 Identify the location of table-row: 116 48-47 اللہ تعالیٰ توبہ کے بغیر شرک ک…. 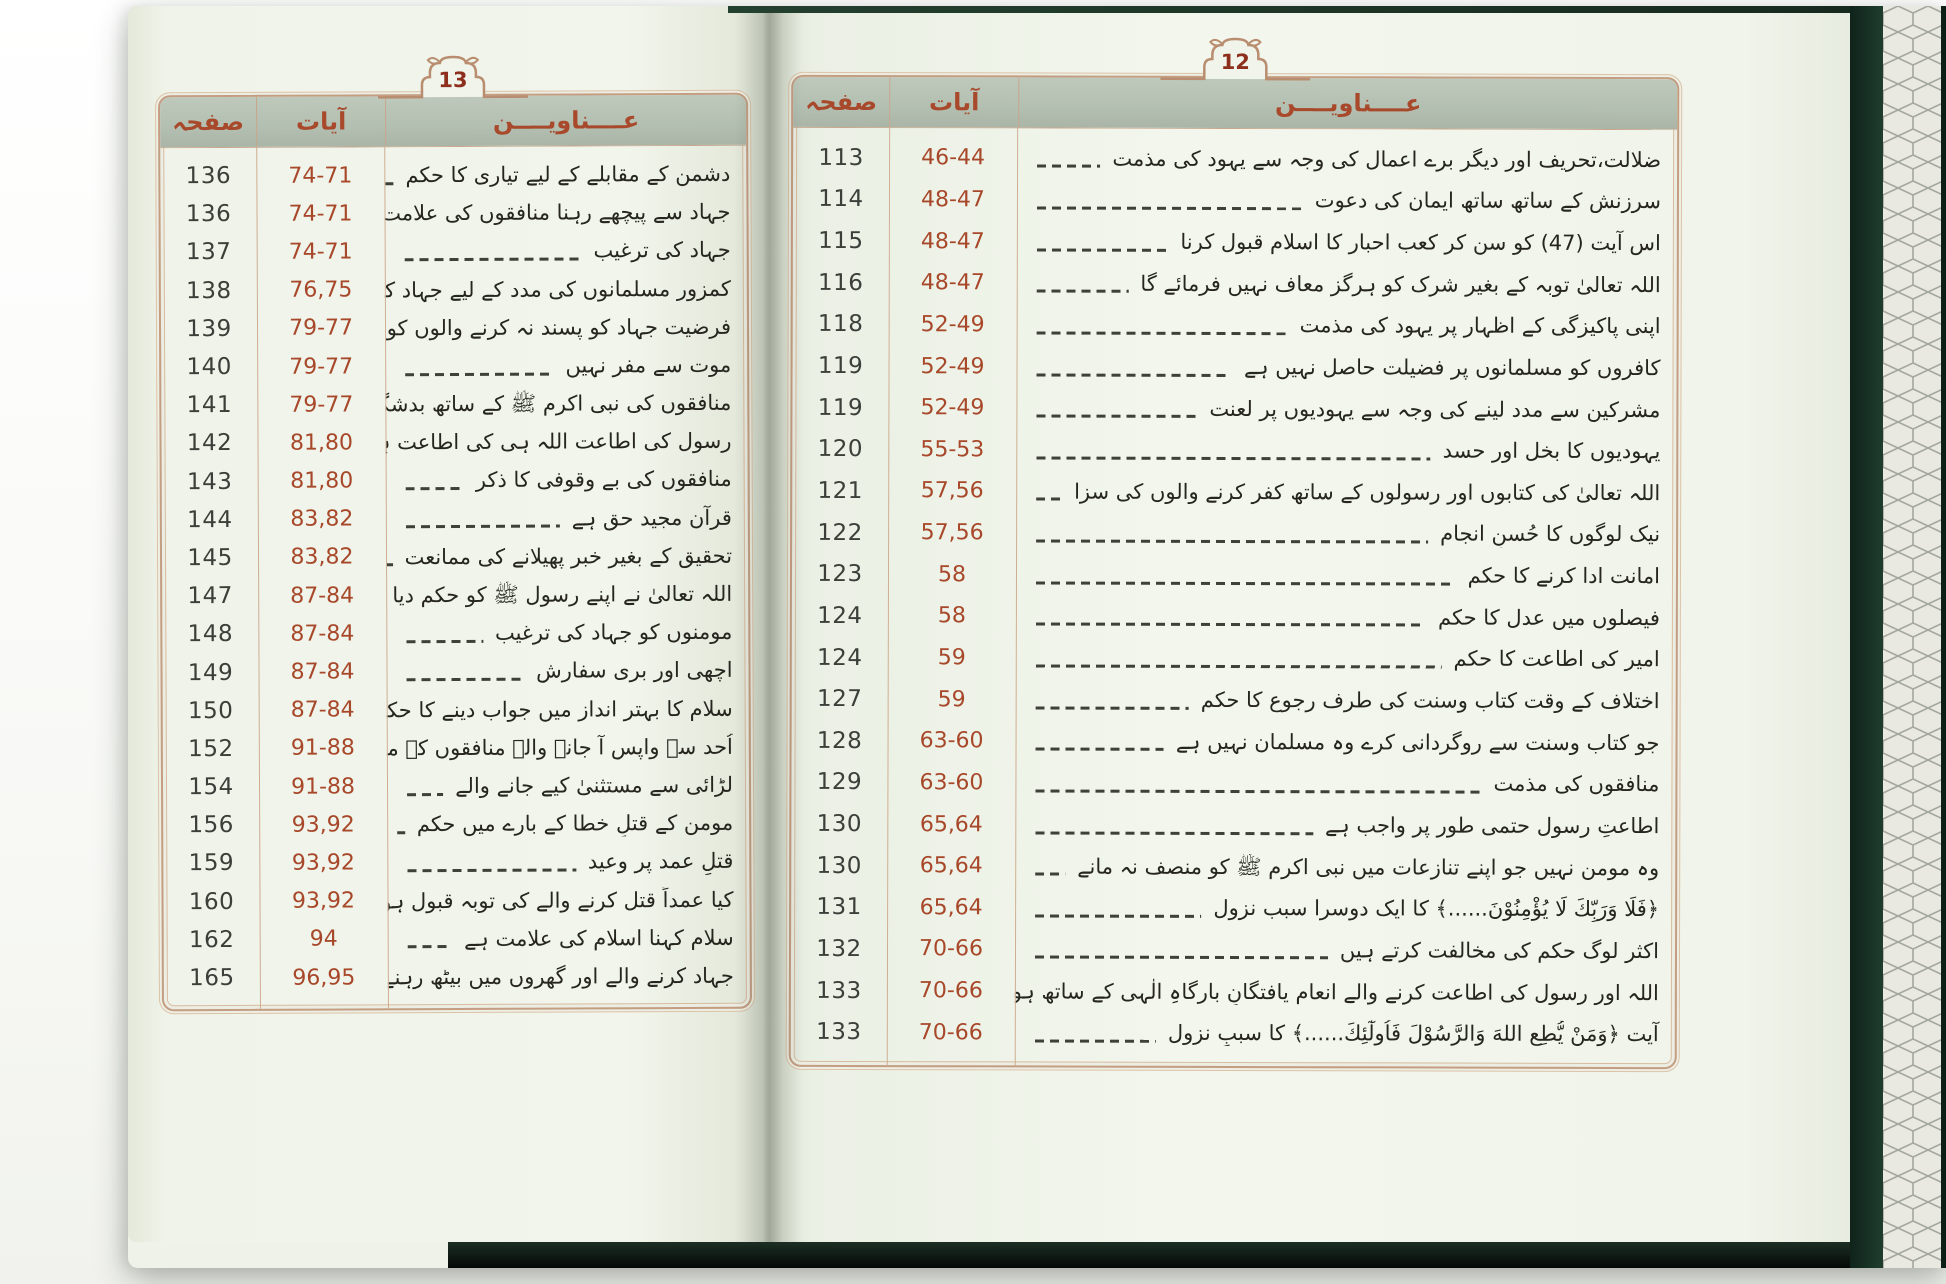
(1235, 284).